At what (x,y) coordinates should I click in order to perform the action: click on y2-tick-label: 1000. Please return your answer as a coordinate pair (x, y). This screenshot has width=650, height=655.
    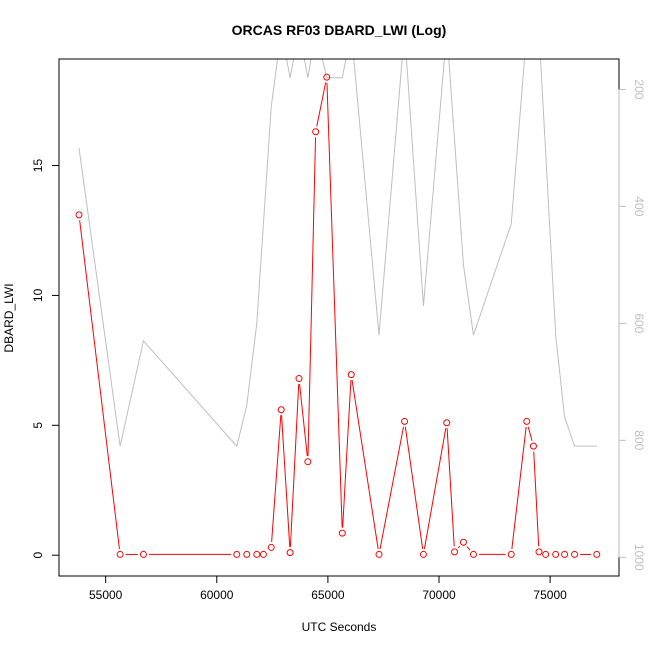
    Looking at the image, I should click on (639, 557).